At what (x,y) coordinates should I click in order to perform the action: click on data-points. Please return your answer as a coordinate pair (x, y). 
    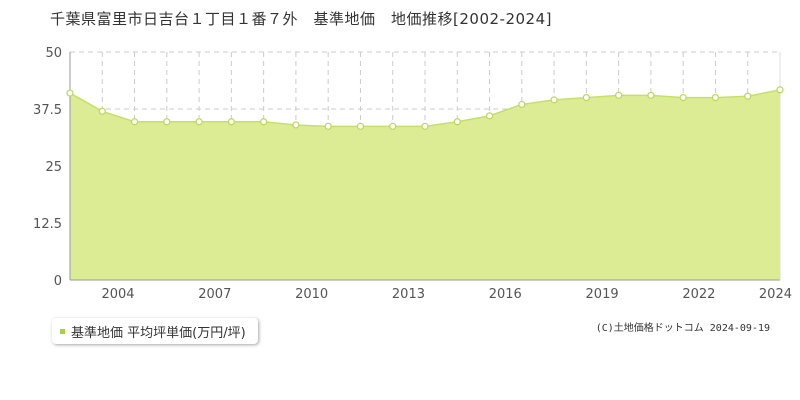
    Looking at the image, I should click on (425, 108).